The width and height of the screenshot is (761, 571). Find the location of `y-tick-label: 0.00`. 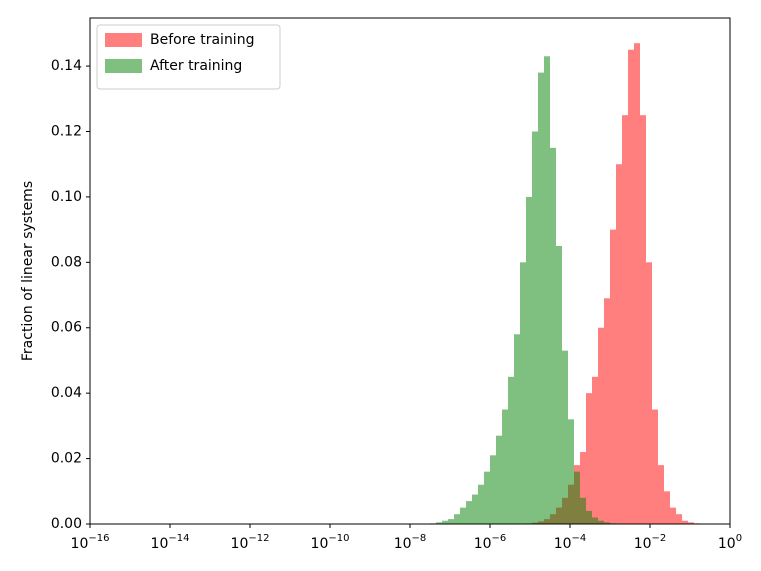

y-tick-label: 0.00 is located at coordinates (66, 524).